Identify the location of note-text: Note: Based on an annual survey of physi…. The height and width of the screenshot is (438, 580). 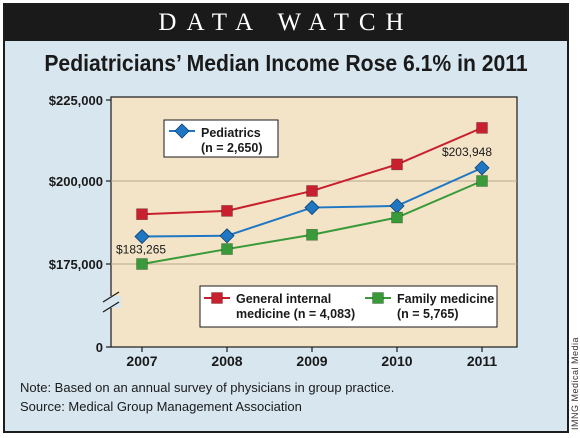
(207, 387).